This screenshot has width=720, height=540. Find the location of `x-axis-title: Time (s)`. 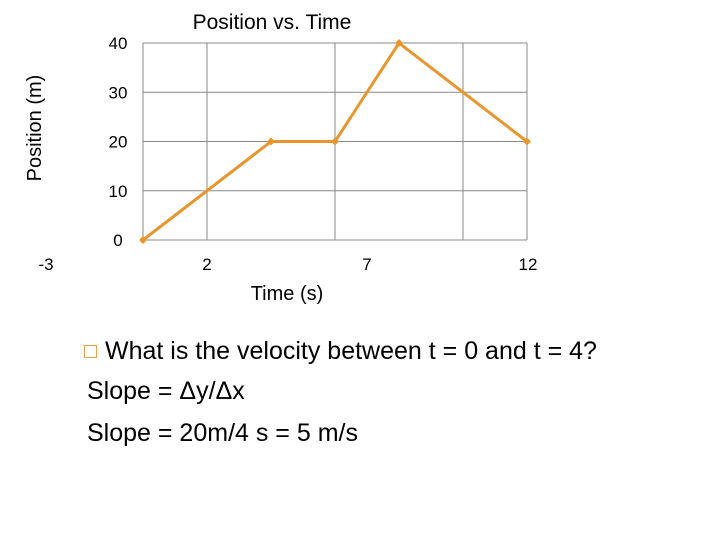

x-axis-title: Time (s) is located at coordinates (287, 294).